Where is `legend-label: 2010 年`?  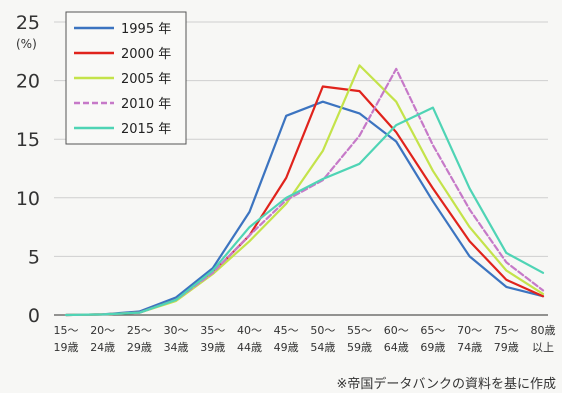
legend-label: 2010 年 is located at coordinates (146, 104).